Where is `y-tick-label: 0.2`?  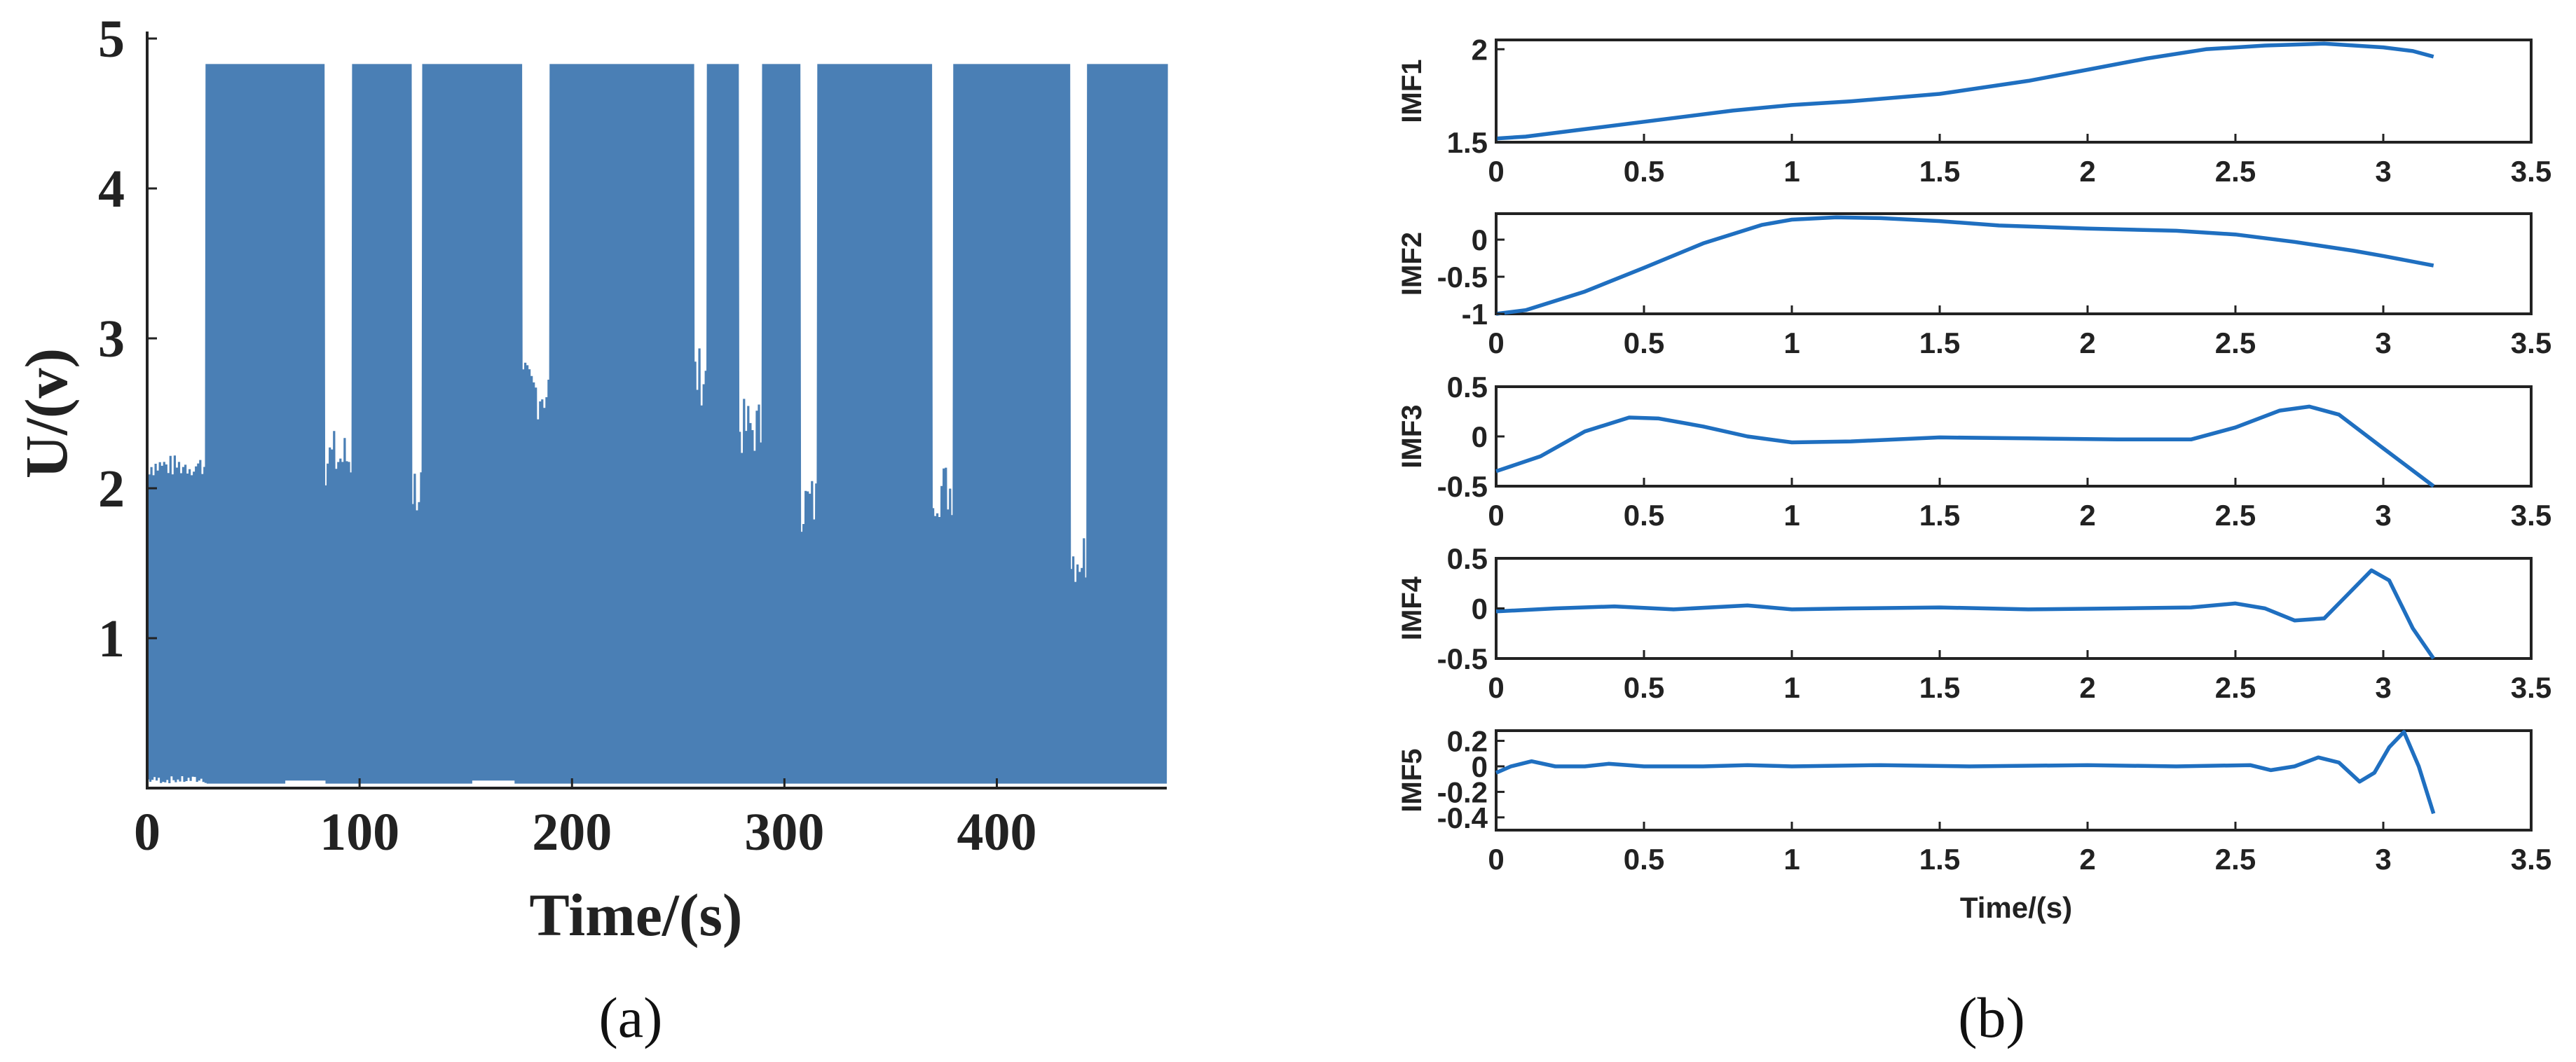
y-tick-label: 0.2 is located at coordinates (1468, 742).